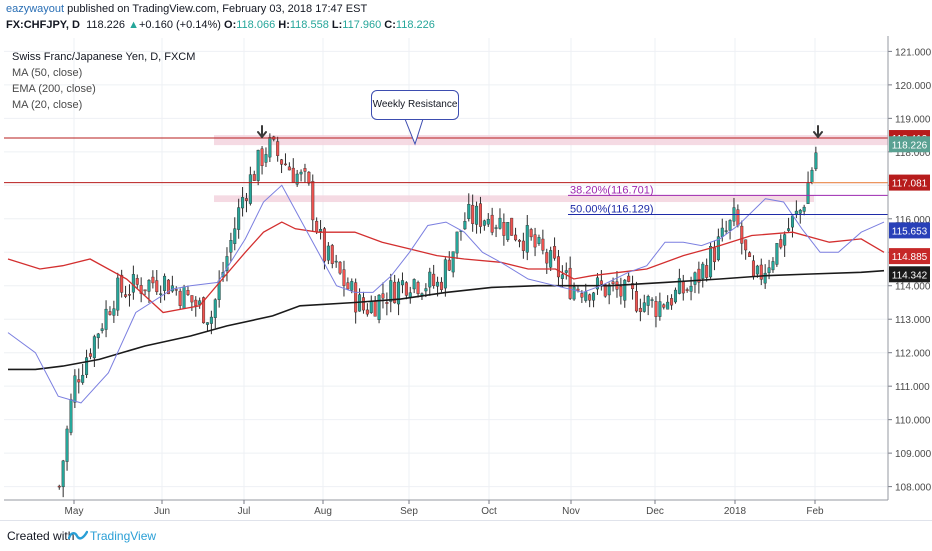  I want to click on author-link: eazywayout, so click(35, 9).